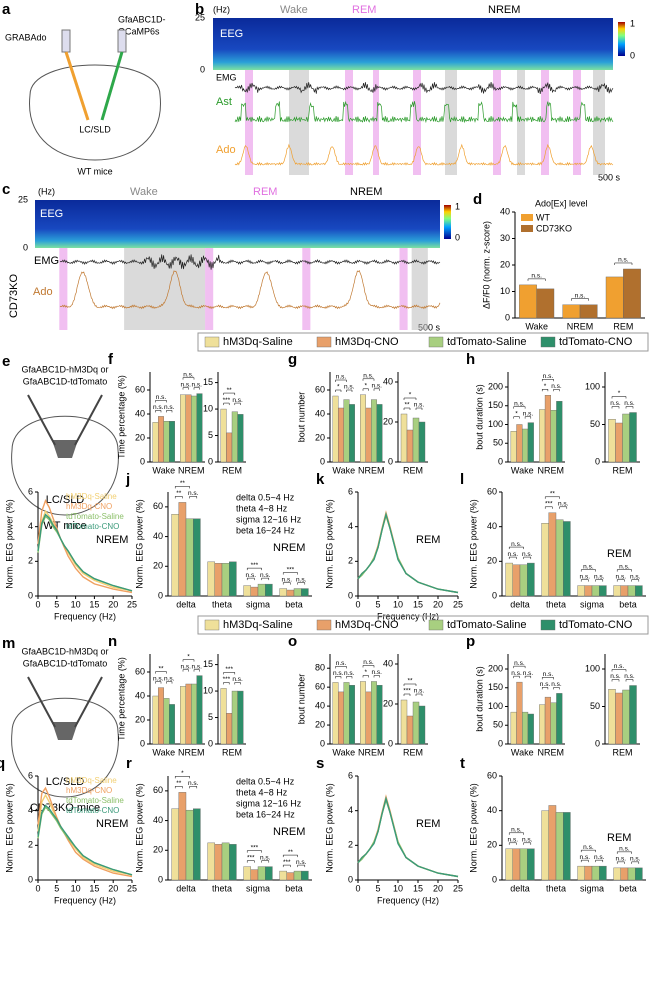 Image resolution: width=651 pixels, height=995 pixels. What do you see at coordinates (376, 122) in the screenshot?
I see `state-band` at bounding box center [376, 122].